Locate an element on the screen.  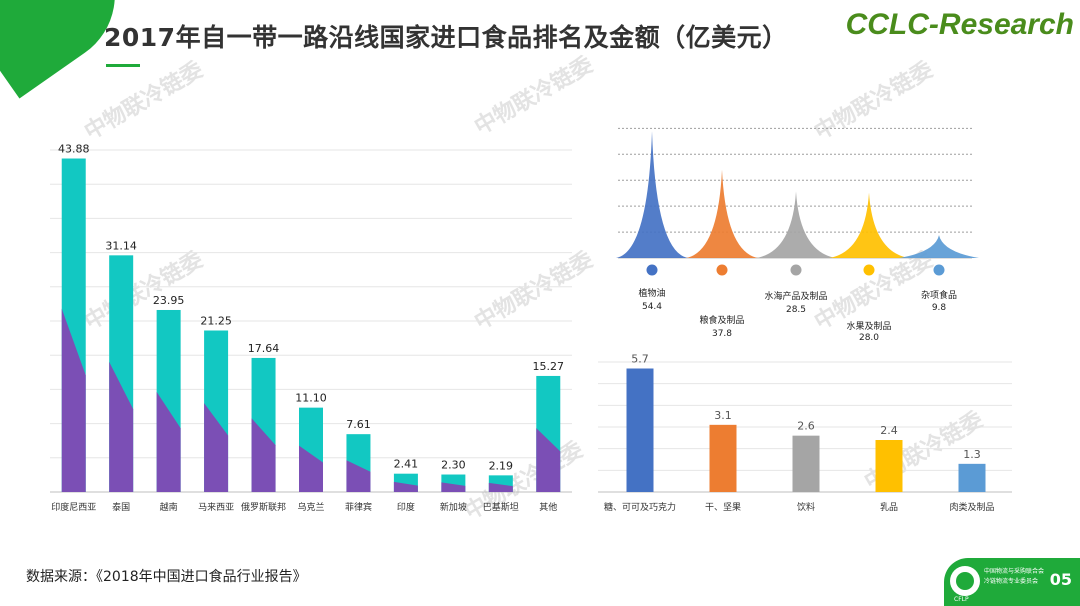
data-label: 17.64 is located at coordinates (264, 348).